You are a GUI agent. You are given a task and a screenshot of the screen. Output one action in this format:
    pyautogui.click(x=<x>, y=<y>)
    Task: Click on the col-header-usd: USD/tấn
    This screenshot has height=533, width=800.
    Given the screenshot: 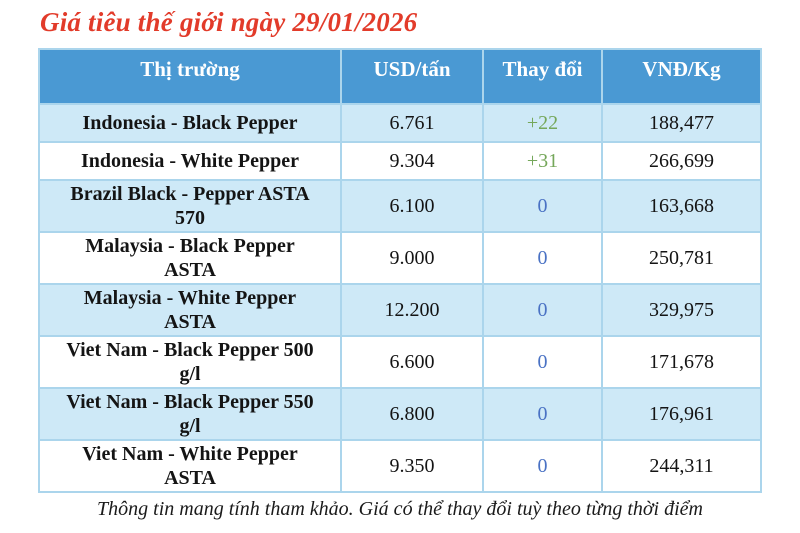 What is the action you would take?
    pyautogui.click(x=412, y=76)
    